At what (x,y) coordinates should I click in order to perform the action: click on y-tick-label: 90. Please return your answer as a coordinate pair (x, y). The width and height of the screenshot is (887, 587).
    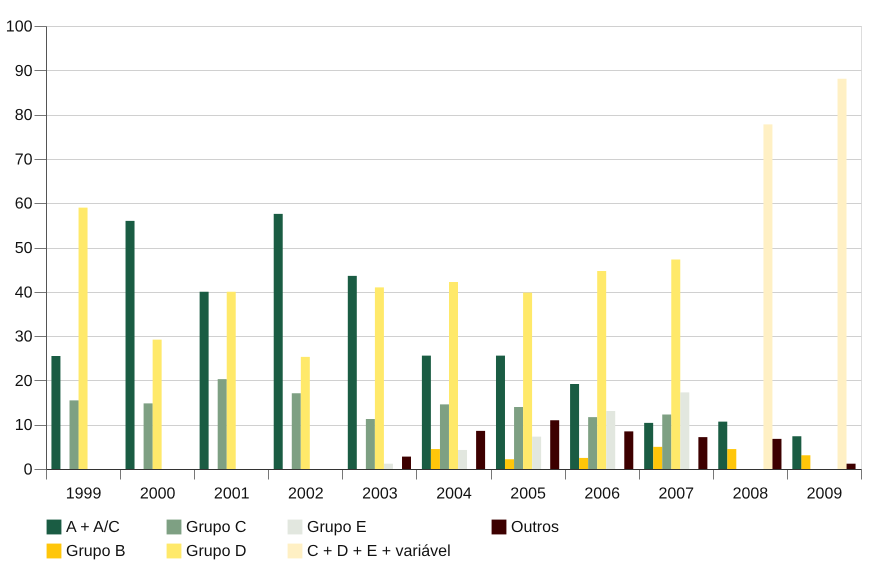
    Looking at the image, I should click on (23, 71).